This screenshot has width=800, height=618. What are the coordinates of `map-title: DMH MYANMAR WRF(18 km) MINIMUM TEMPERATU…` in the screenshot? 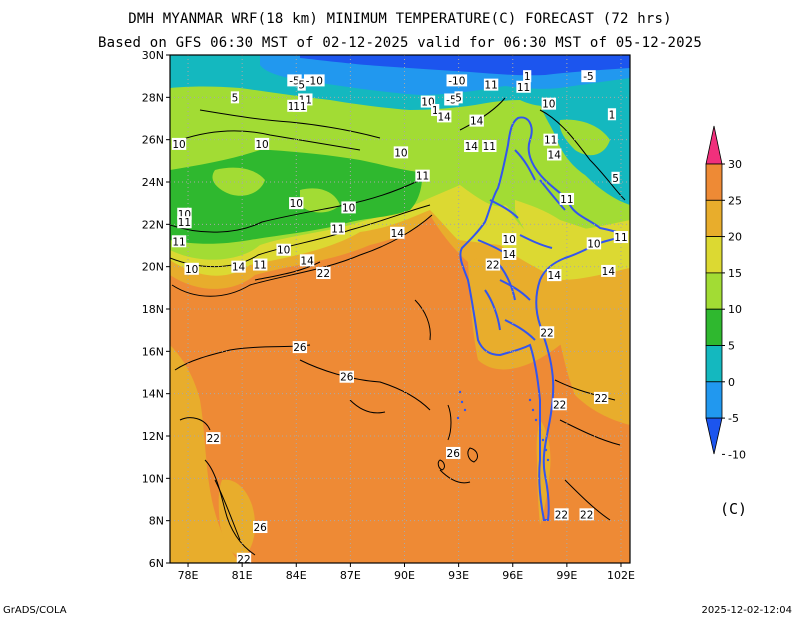 It's located at (400, 19).